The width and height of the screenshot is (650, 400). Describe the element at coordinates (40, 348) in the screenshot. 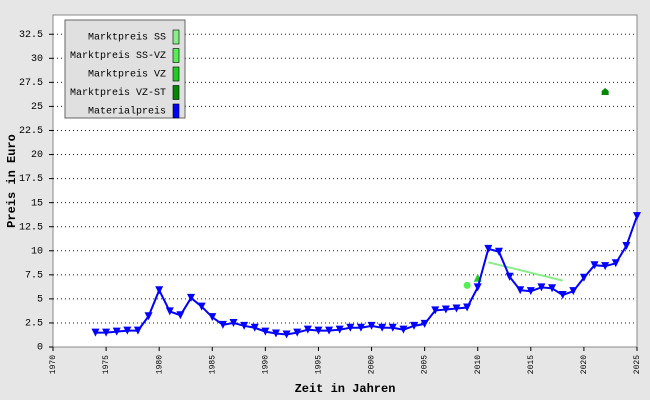

I see `y-tick-label: 0` at that location.